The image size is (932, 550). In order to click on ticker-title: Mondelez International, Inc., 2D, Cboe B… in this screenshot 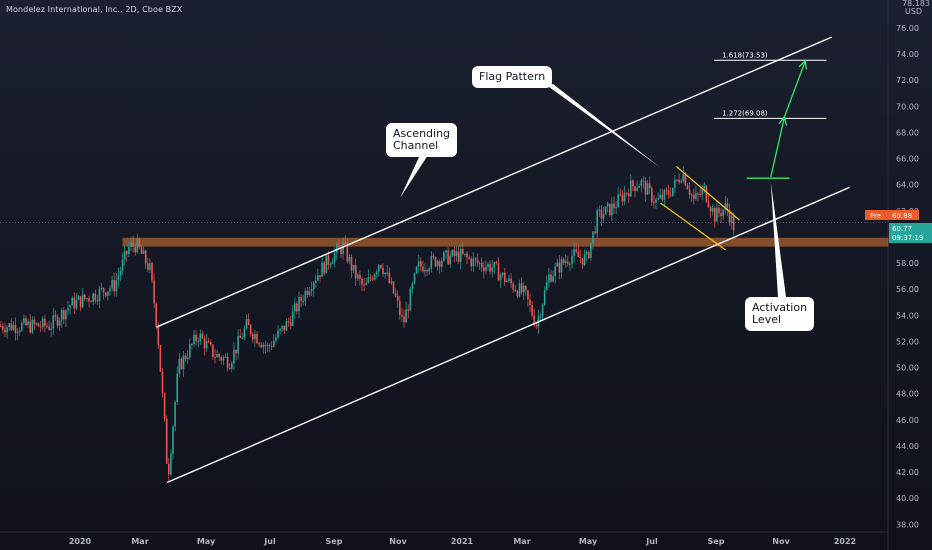, I will do `click(94, 9)`.